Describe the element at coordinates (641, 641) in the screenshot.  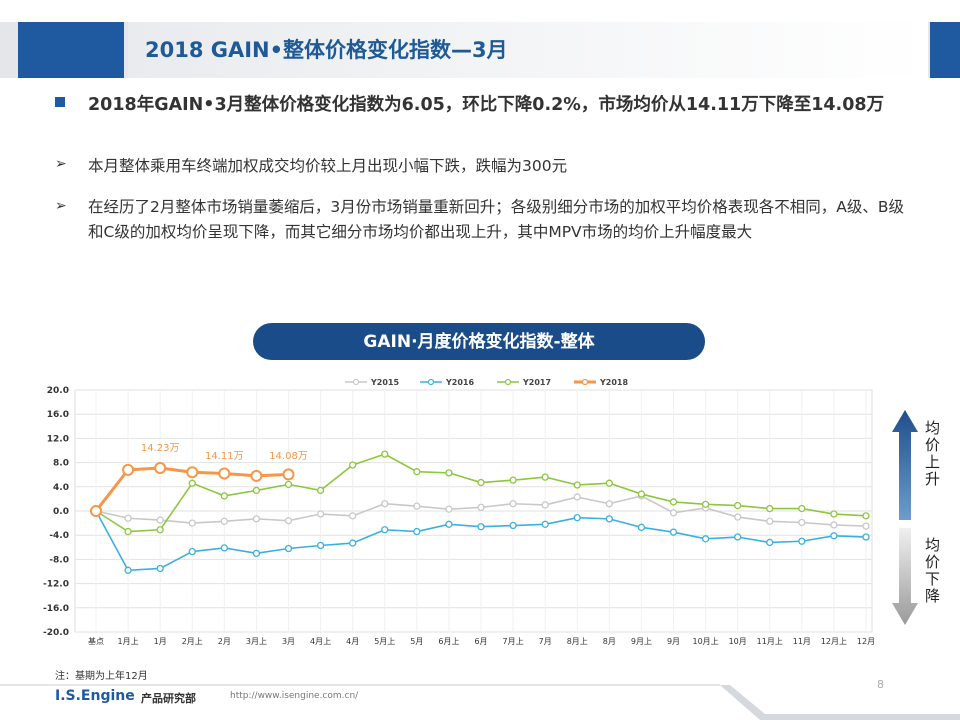
I see `x-tick-label: 9月上` at that location.